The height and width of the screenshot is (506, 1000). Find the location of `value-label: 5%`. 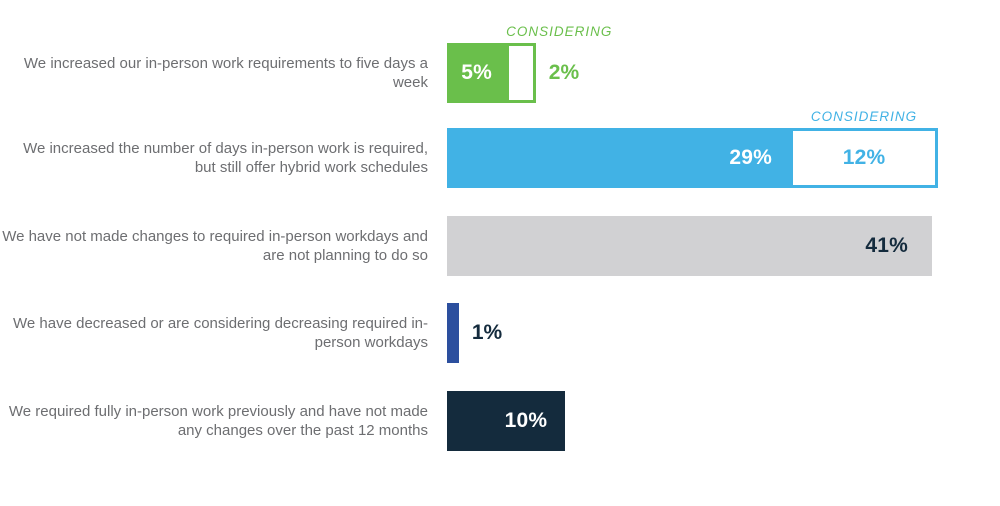

value-label: 5% is located at coordinates (476, 72).